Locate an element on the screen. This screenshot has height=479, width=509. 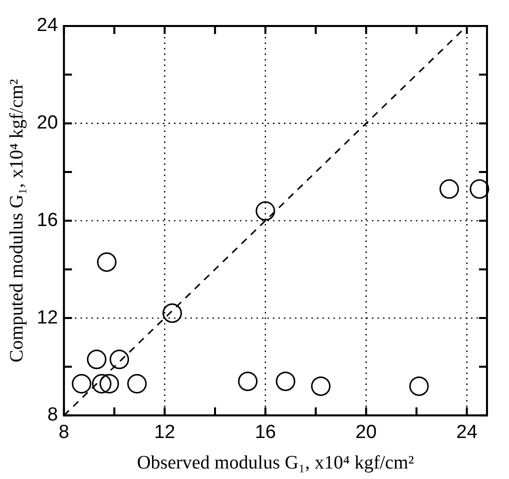
x-tick-label: 16 is located at coordinates (265, 433).